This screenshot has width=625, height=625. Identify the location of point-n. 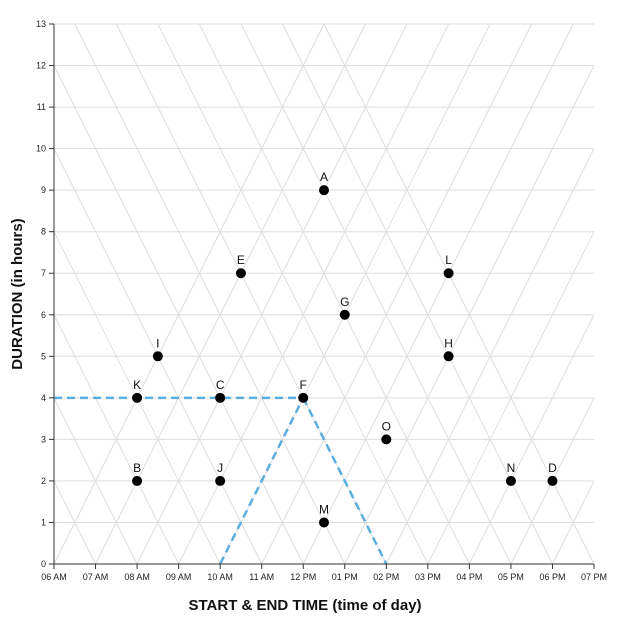
(510, 480).